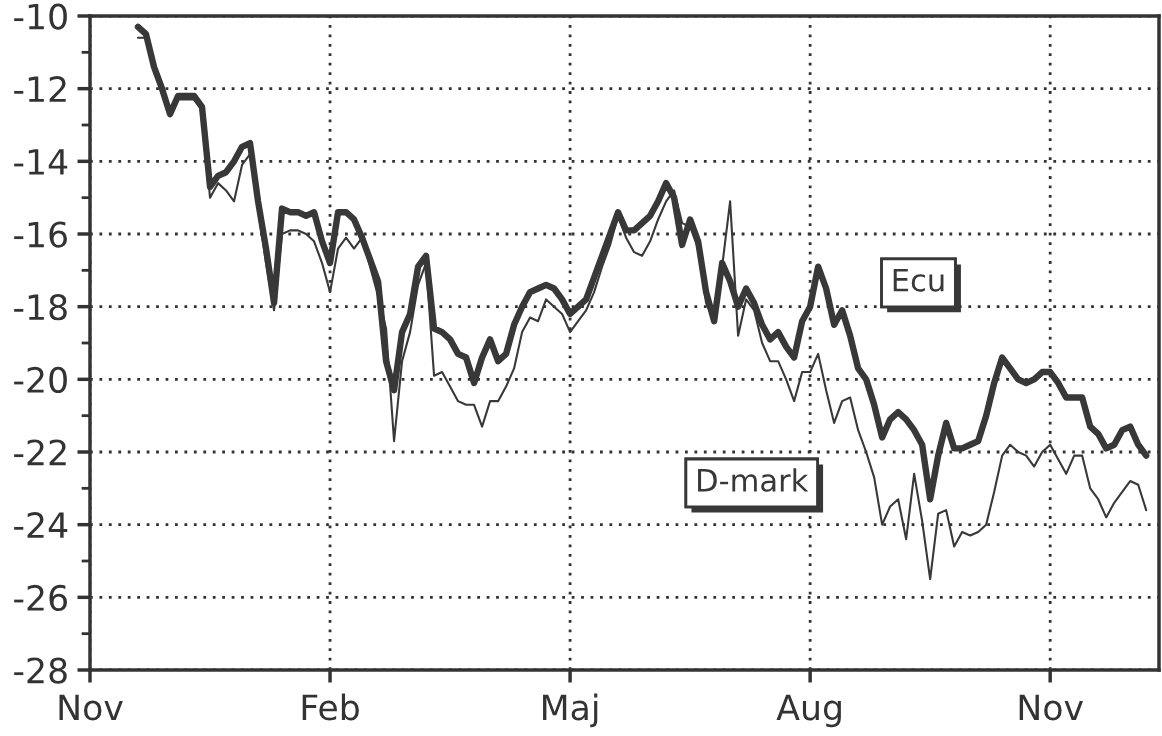  What do you see at coordinates (330, 707) in the screenshot?
I see `x-tick-label: Feb` at bounding box center [330, 707].